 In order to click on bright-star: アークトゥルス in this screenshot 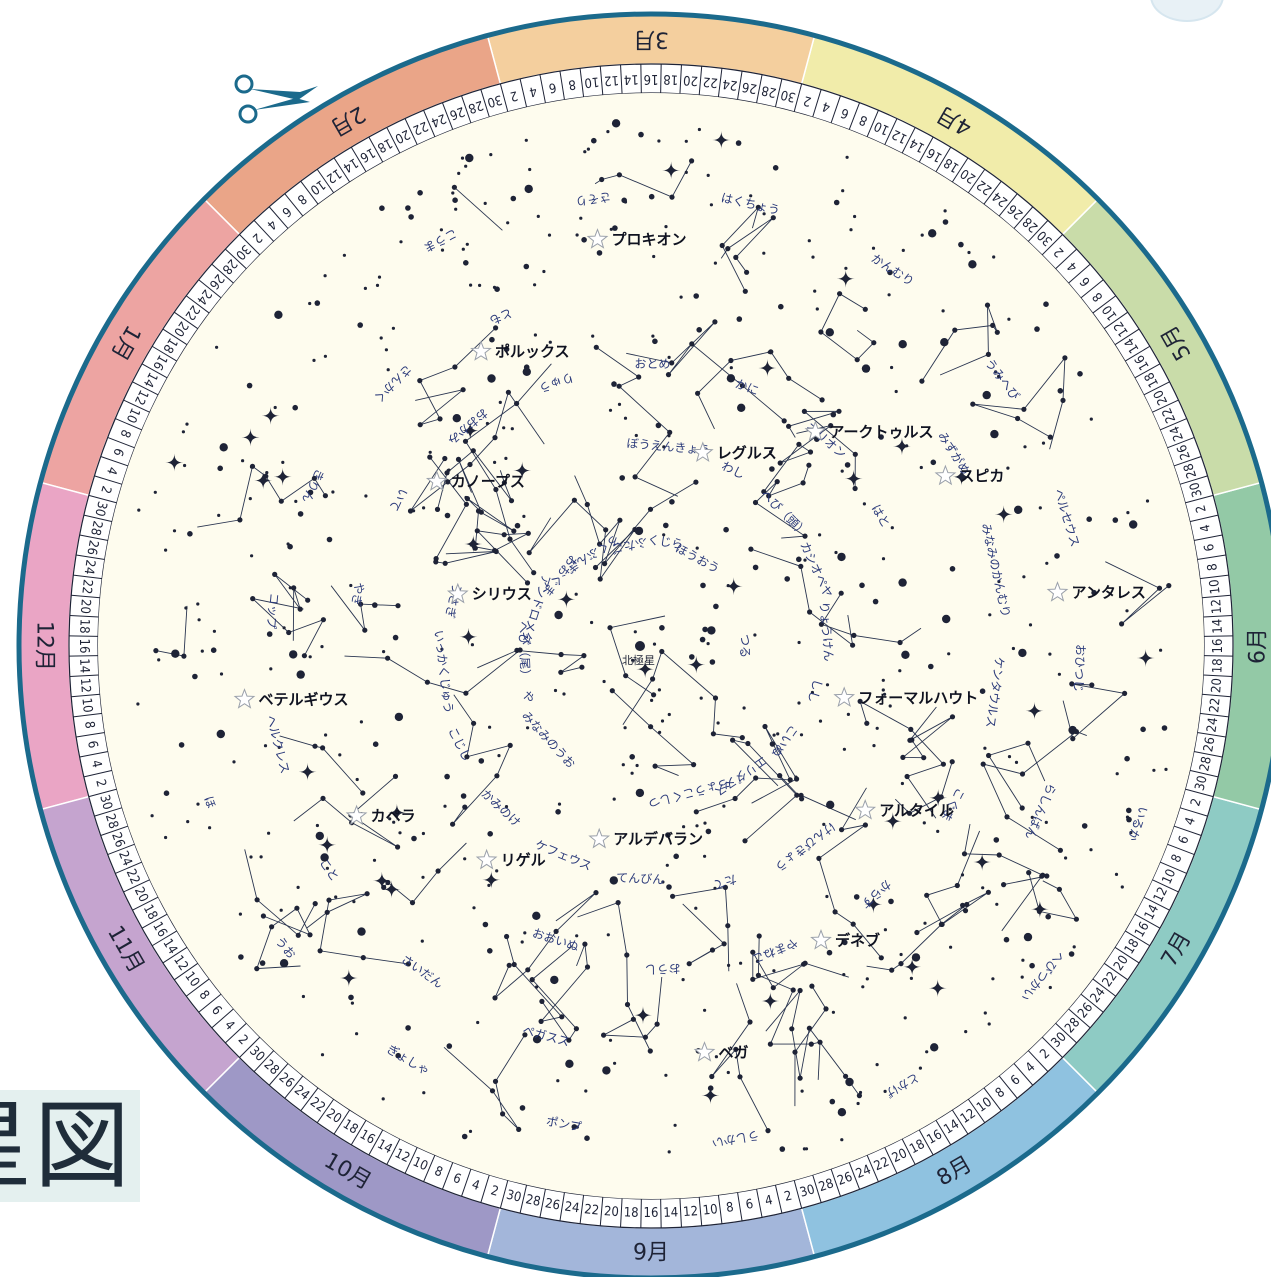, I will do `click(869, 431)`.